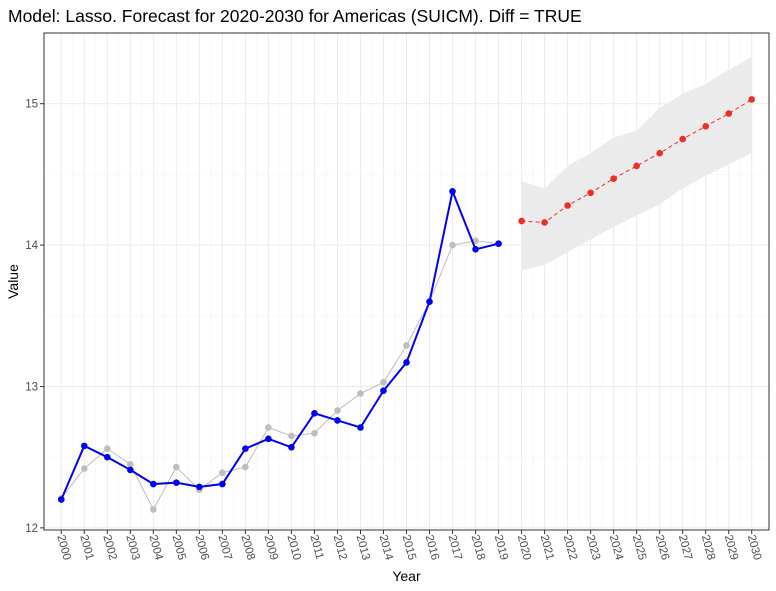 This screenshot has height=591, width=776. I want to click on x-tick-label: 2019, so click(501, 548).